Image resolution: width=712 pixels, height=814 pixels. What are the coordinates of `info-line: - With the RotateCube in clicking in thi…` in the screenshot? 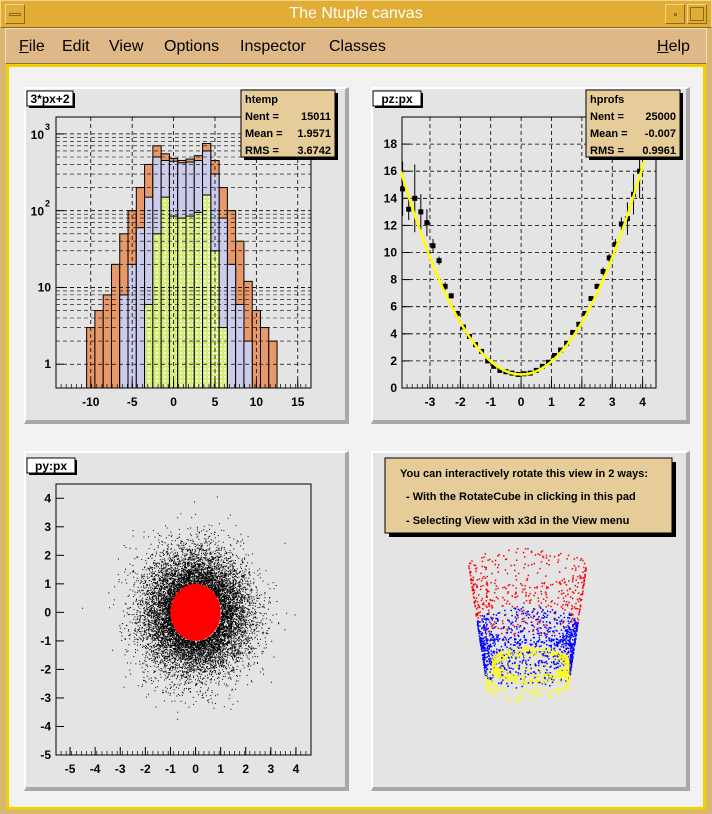 It's located at (521, 497).